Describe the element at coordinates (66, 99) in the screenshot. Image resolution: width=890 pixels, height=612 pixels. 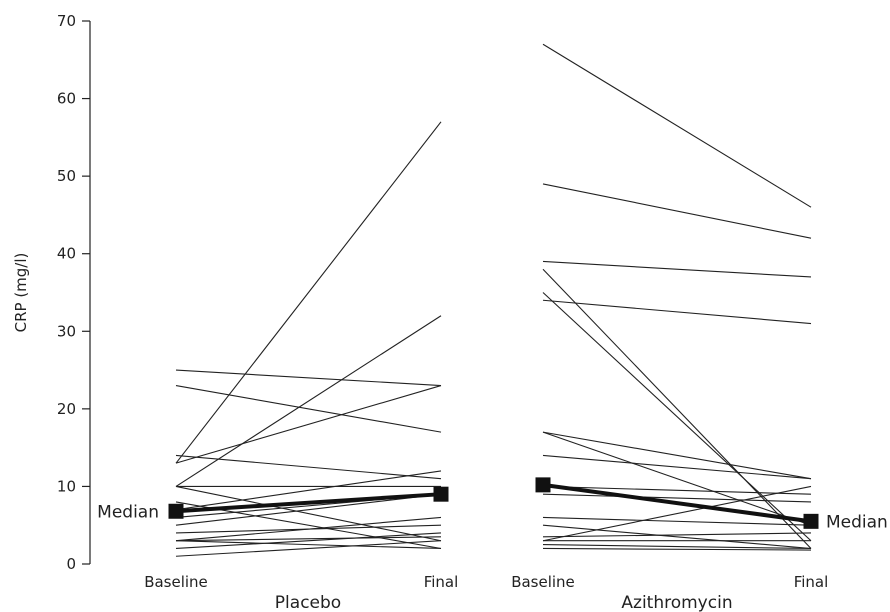
I see `y-tick-label: 60` at that location.